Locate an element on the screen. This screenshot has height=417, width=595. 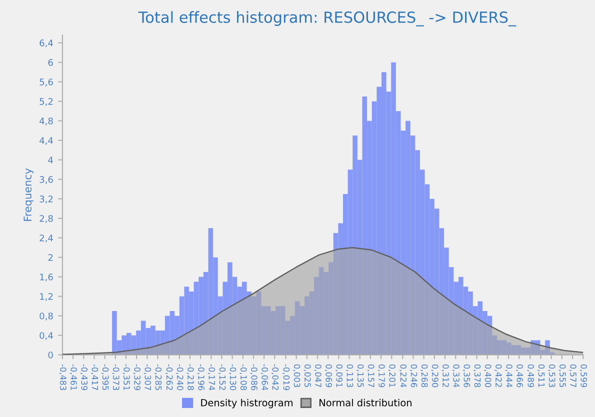
x-tick-label: 0,135 is located at coordinates (360, 376).